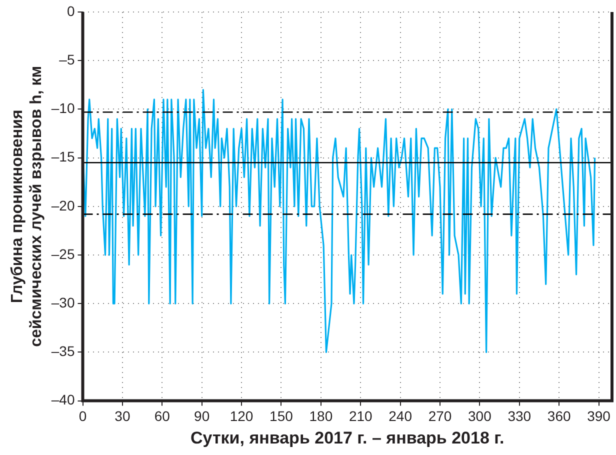 This screenshot has height=455, width=616. Describe the element at coordinates (400, 416) in the screenshot. I see `x-tick-label: 240` at that location.